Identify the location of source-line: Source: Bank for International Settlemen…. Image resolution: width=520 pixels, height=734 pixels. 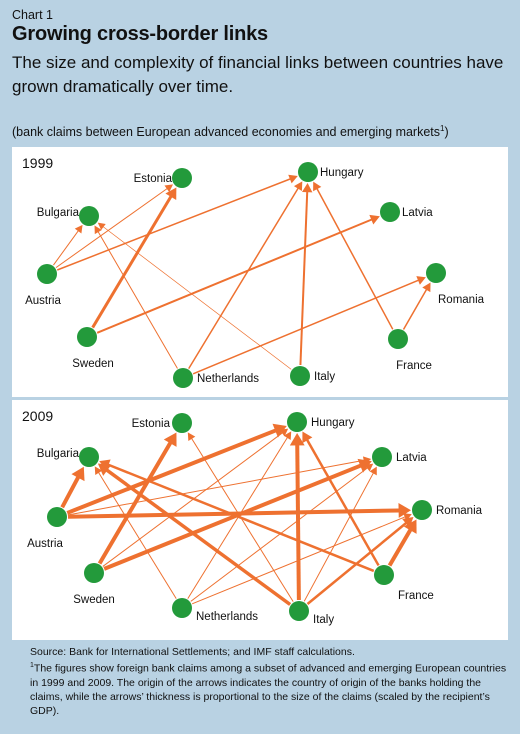
(192, 652).